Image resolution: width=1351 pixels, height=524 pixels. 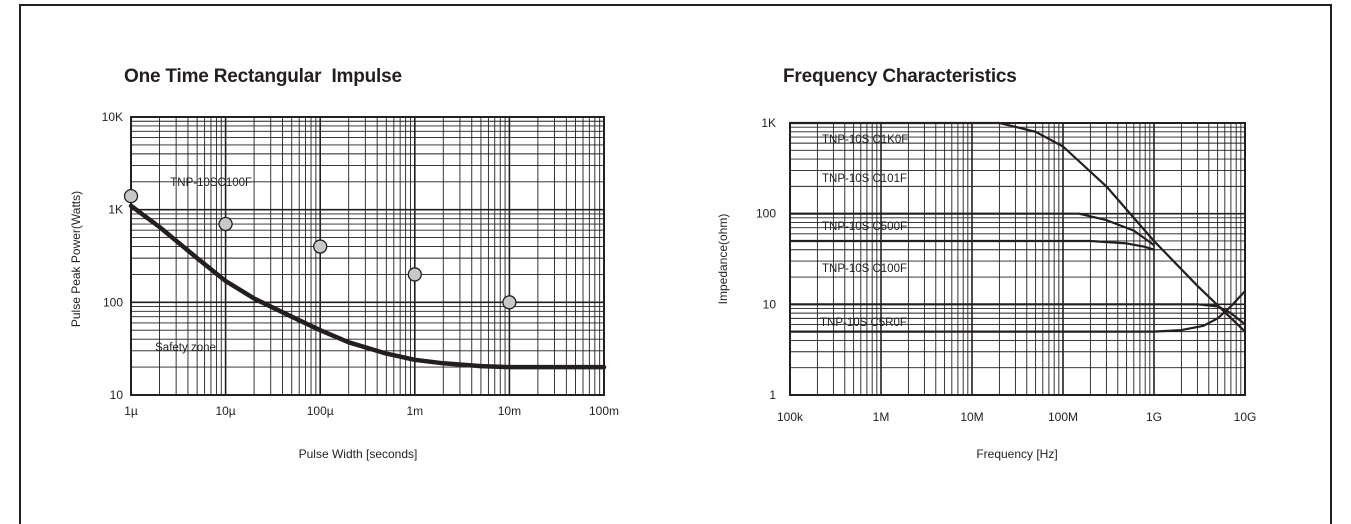 I want to click on impulse-x-tick-label: 1m, so click(x=414, y=411).